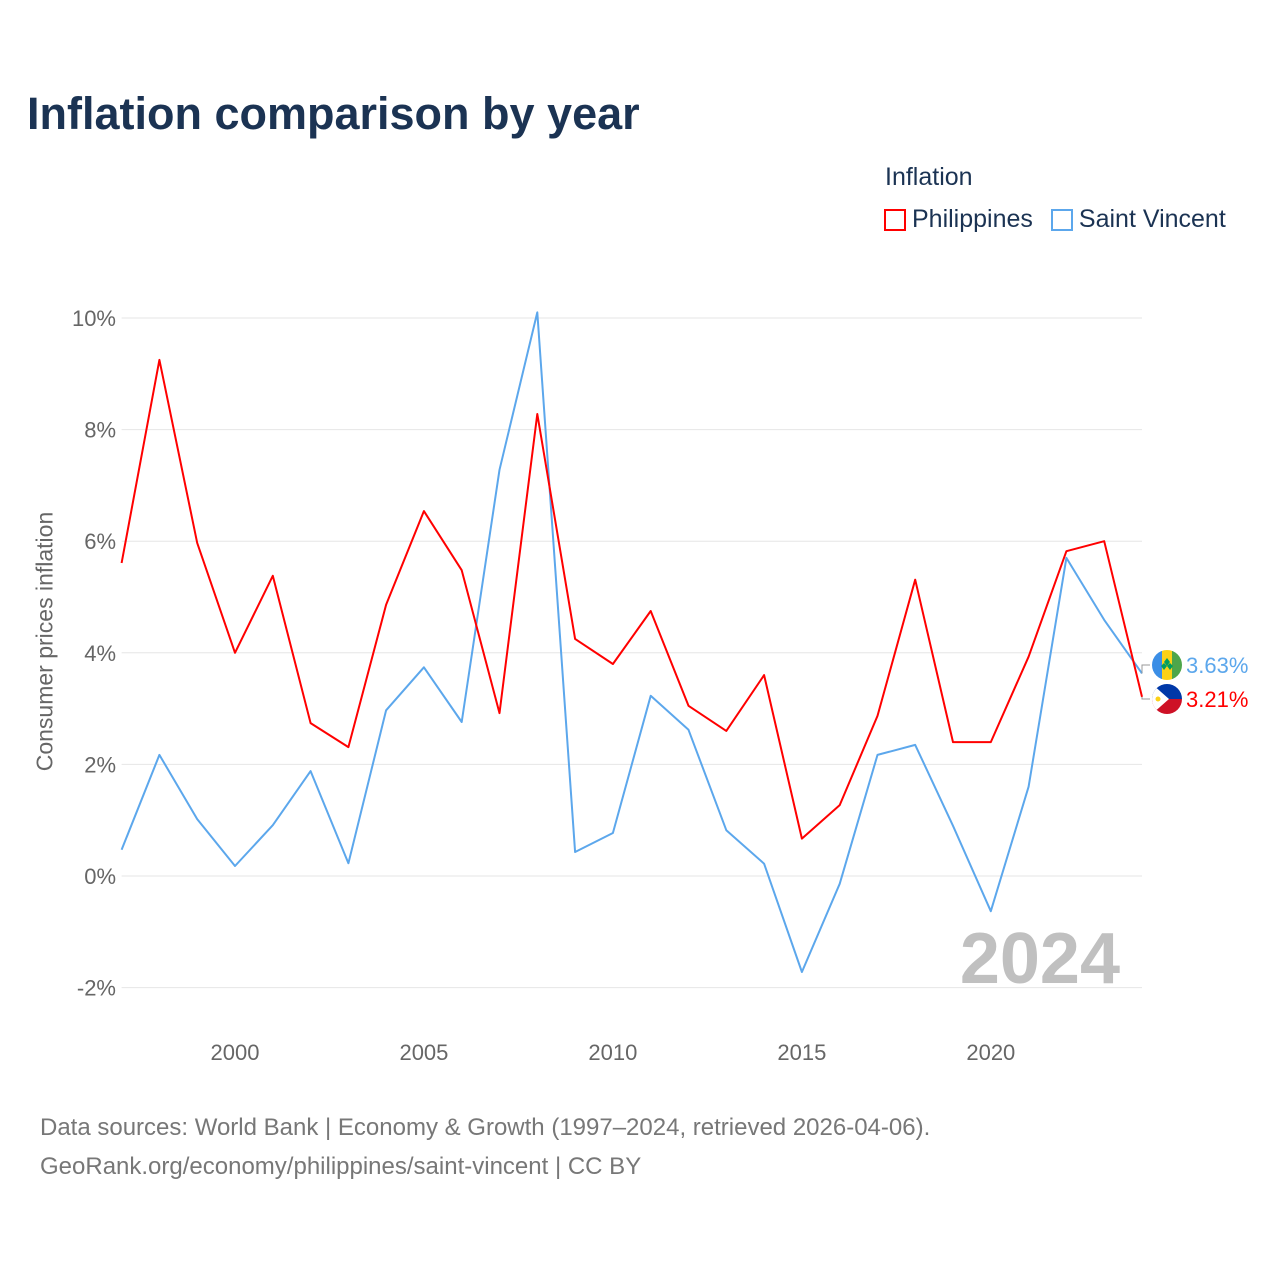 The image size is (1280, 1280). What do you see at coordinates (972, 219) in the screenshot?
I see `legend-label: Philippines` at bounding box center [972, 219].